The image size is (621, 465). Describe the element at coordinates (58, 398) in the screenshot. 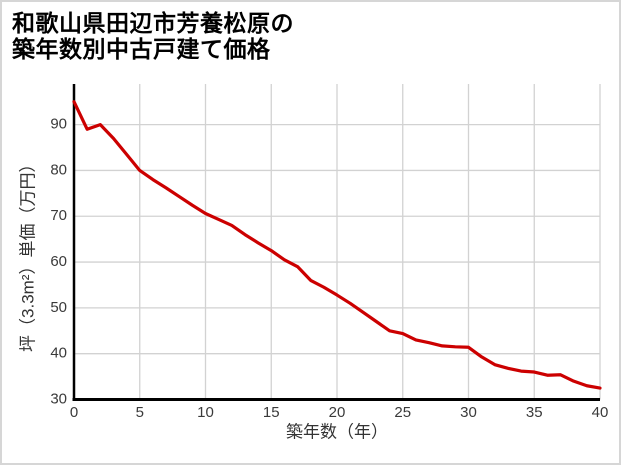

I see `y-tick-label: 30` at that location.